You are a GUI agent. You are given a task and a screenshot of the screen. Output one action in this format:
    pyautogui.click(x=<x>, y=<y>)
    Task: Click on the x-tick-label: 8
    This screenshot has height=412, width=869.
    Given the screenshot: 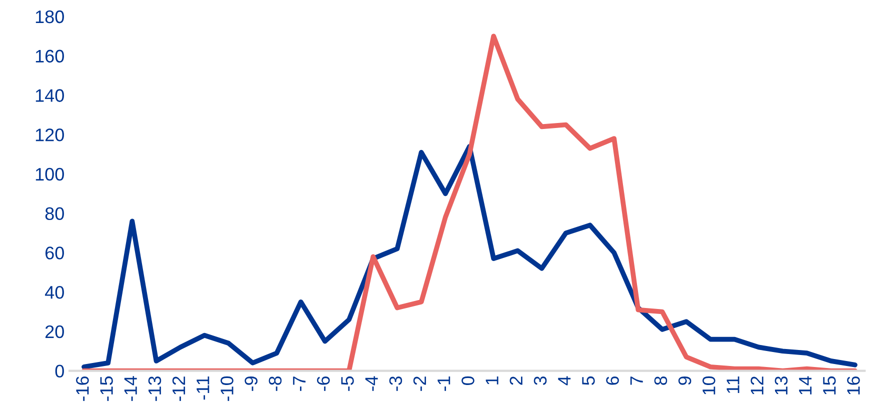 What is the action you would take?
    pyautogui.click(x=661, y=380)
    